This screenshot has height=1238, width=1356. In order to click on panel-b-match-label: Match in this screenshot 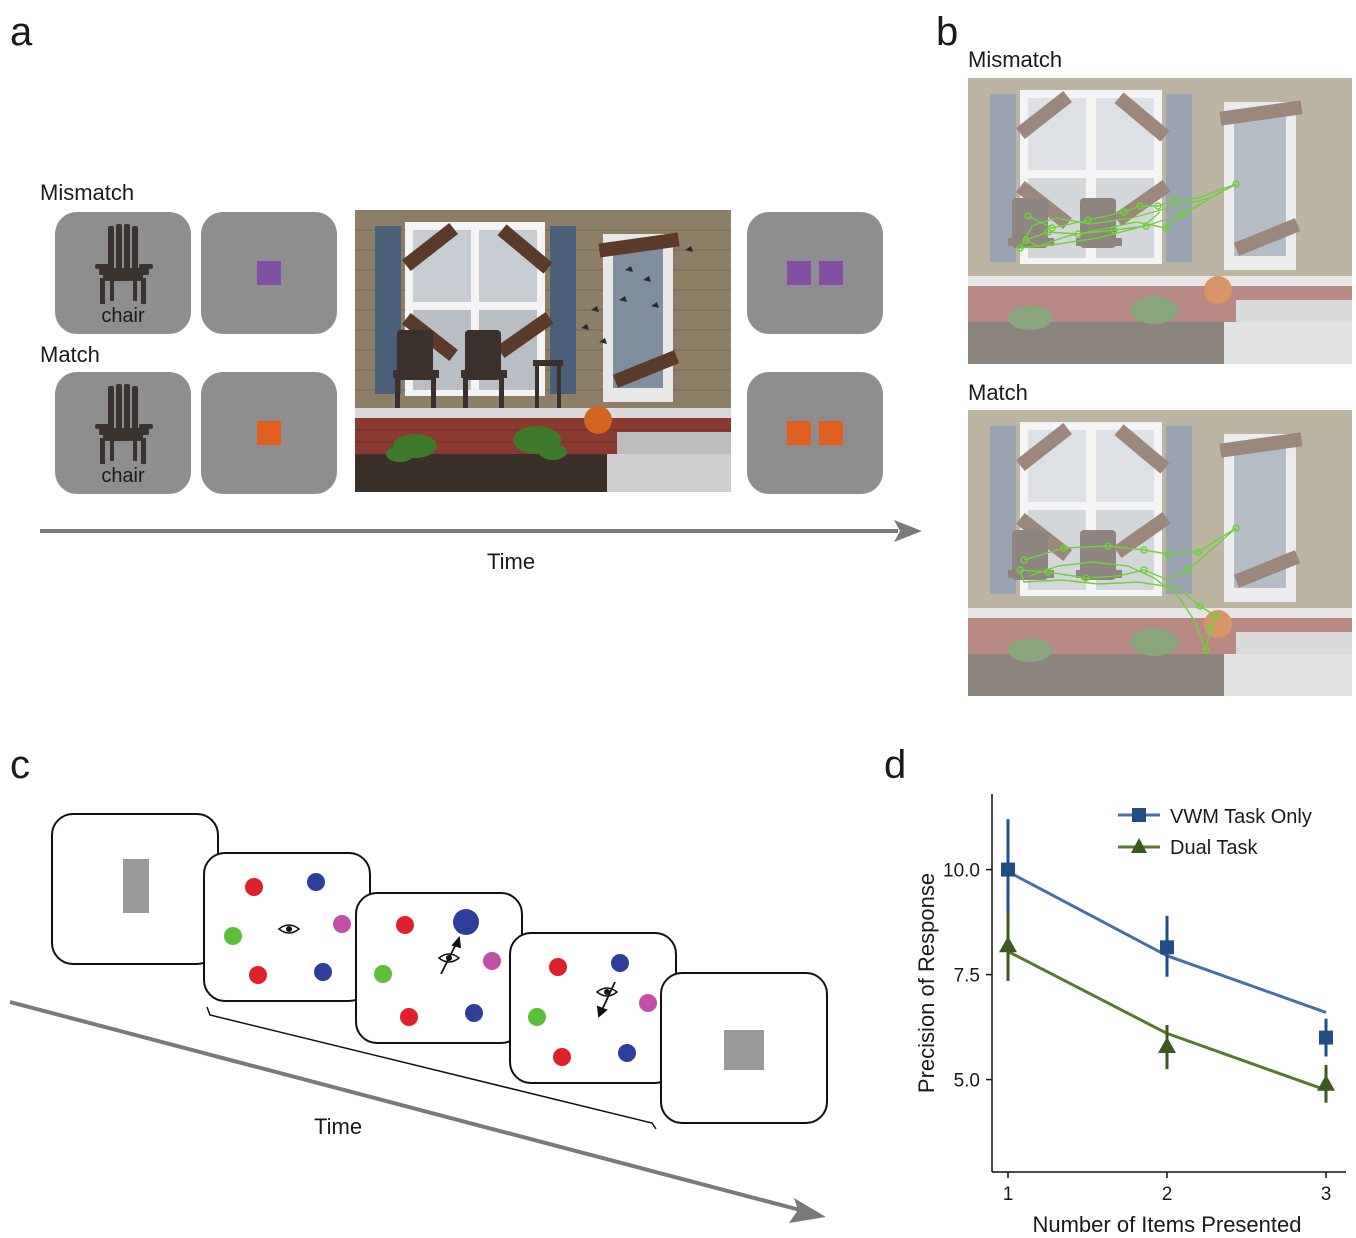, I will do `click(998, 392)`.